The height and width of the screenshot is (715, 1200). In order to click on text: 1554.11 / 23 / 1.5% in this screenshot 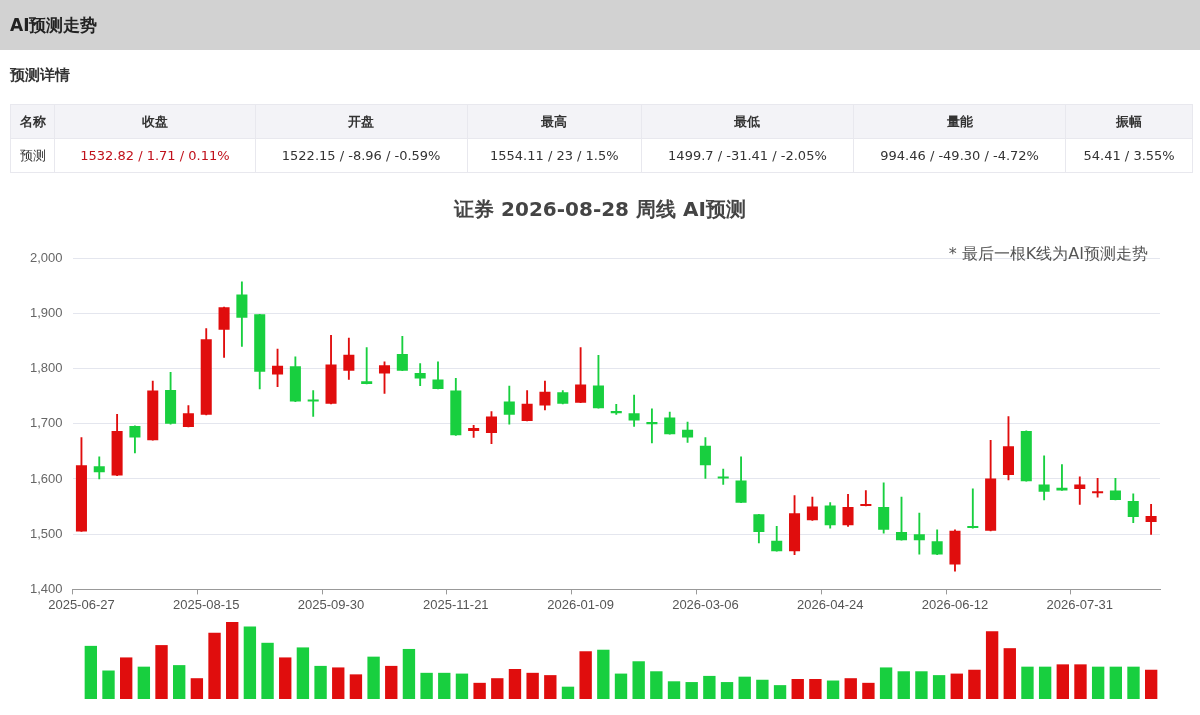, I will do `click(554, 155)`.